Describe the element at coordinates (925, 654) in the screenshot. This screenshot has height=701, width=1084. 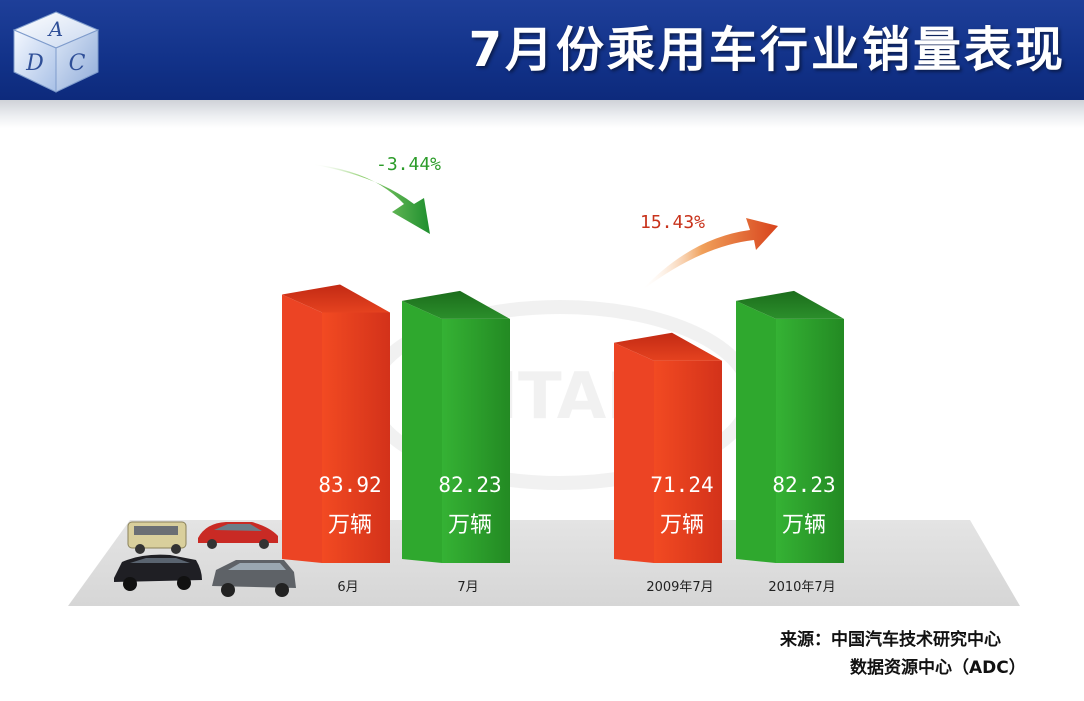
I see `source-note: 来源：中国汽车技术研究中心 数据资源中心（ADC）` at that location.